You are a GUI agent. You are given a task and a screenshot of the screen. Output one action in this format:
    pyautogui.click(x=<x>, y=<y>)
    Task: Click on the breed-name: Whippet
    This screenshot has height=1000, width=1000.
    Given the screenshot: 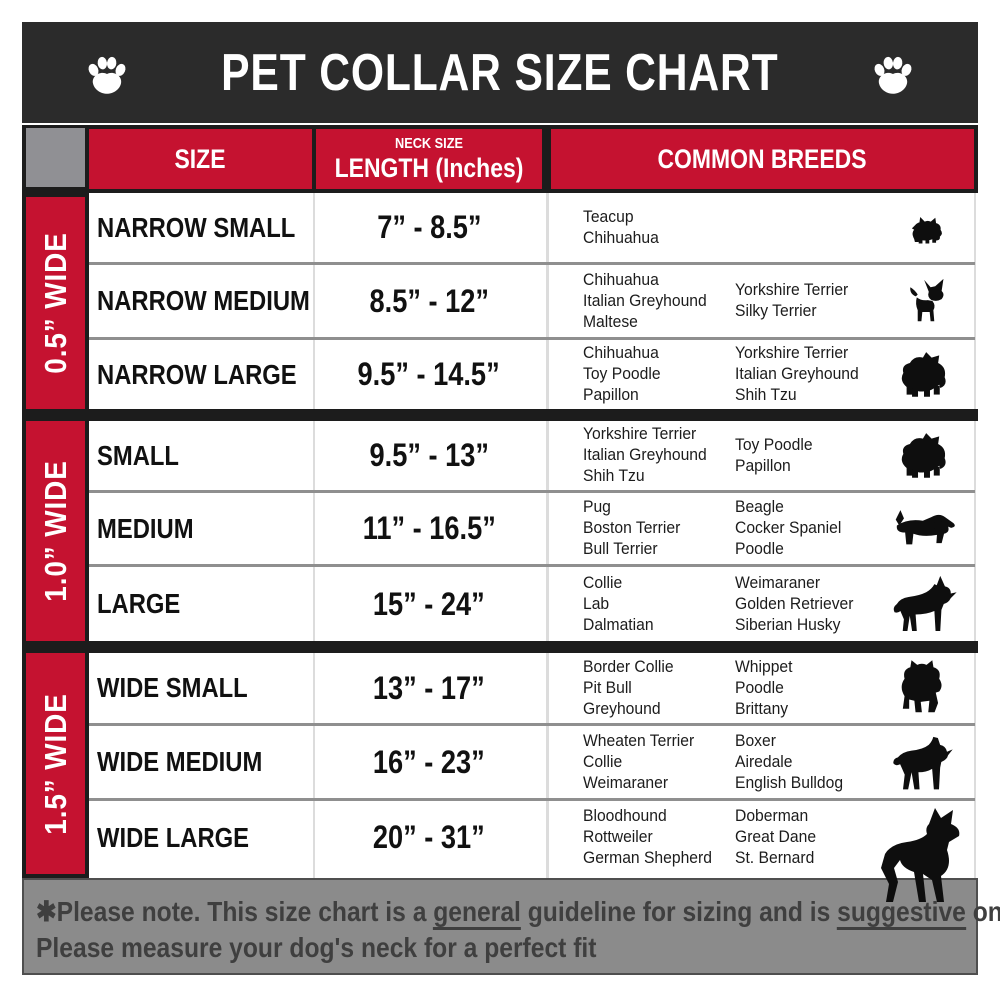 What is the action you would take?
    pyautogui.click(x=764, y=666)
    